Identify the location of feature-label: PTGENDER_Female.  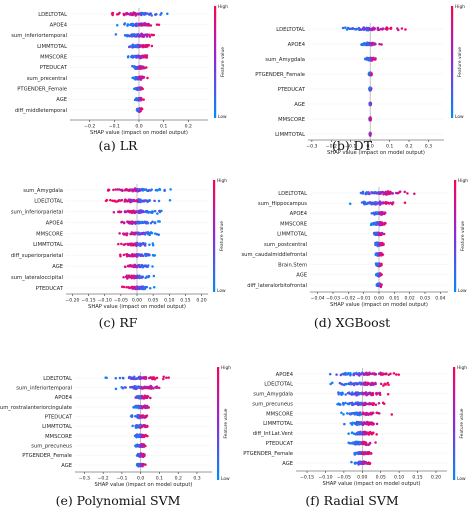
(268, 454).